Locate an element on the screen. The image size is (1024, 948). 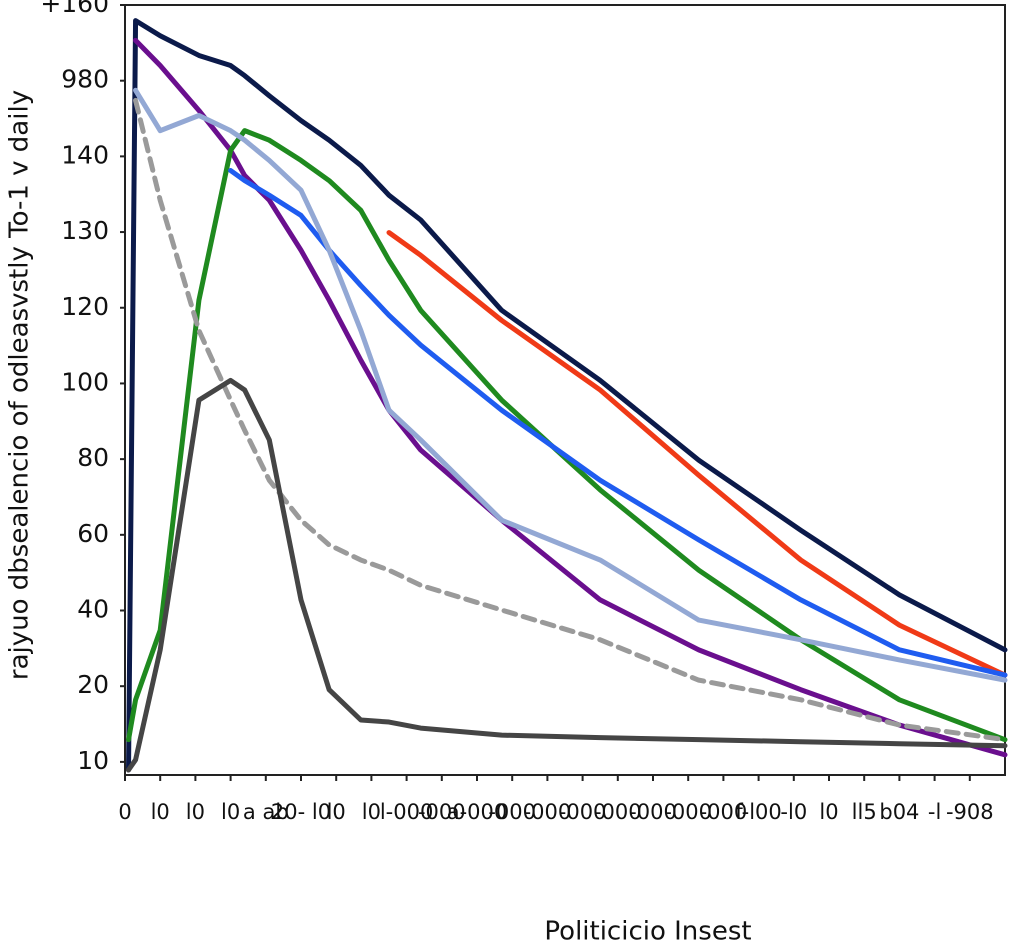
y-tick-label: 140 is located at coordinates (85, 154).